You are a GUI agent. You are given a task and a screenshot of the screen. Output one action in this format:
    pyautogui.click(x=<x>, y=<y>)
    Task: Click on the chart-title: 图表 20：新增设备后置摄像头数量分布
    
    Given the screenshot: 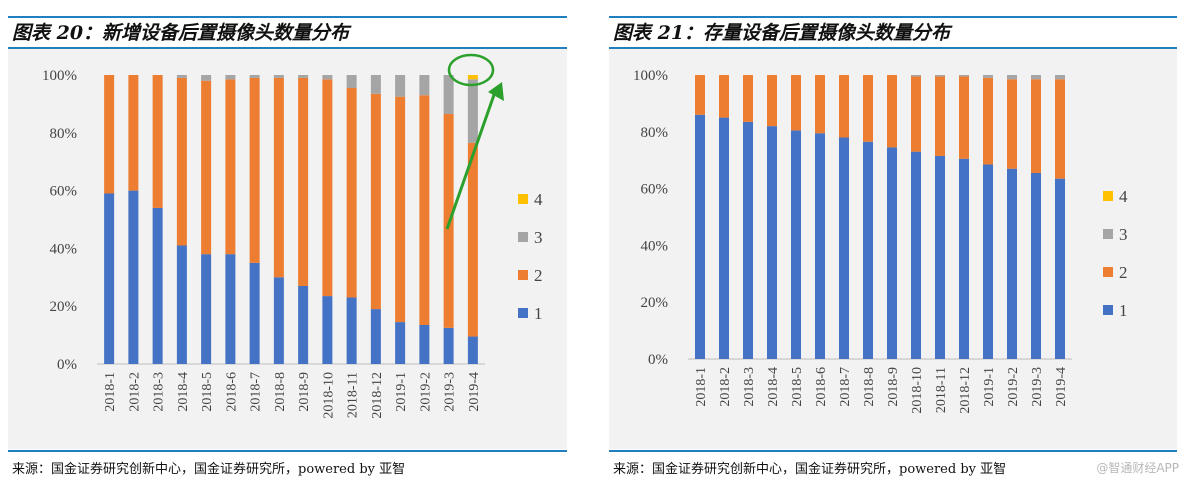 What is the action you would take?
    pyautogui.click(x=181, y=33)
    